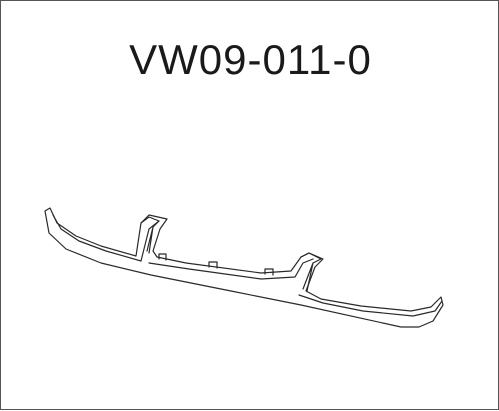  Describe the element at coordinates (150, 235) in the screenshot. I see `left-upright-detail` at that location.